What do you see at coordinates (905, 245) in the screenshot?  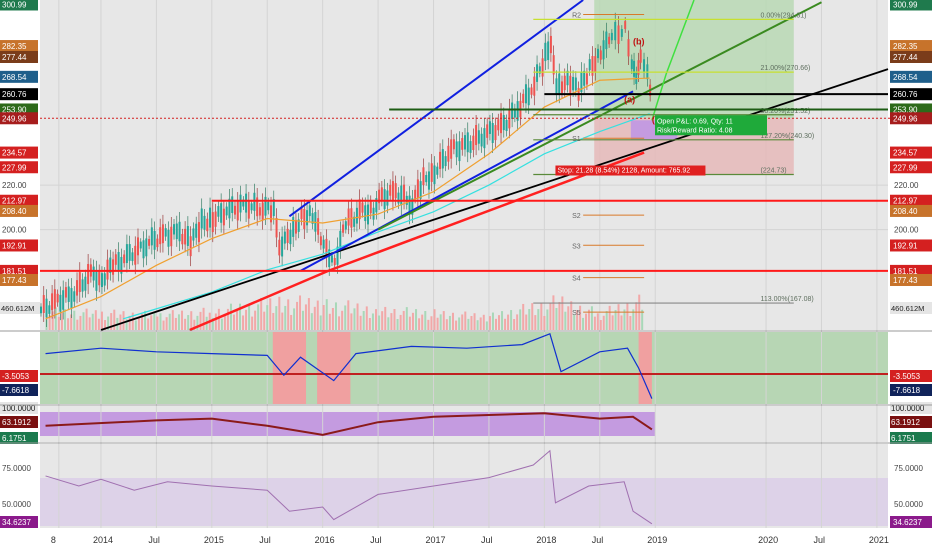 I see `price-badge-label: 192.91` at bounding box center [905, 245].